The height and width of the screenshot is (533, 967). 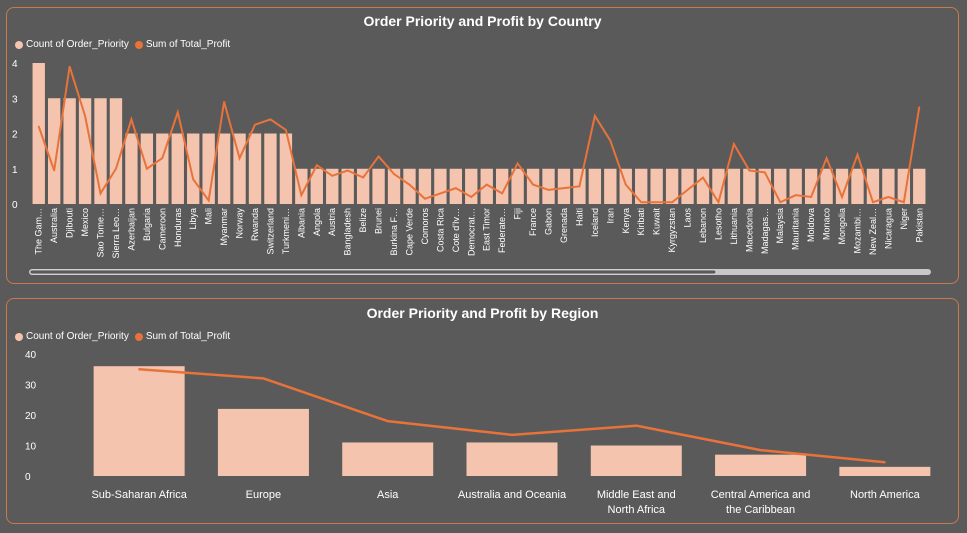 What do you see at coordinates (780, 226) in the screenshot?
I see `x-tick-label: Malaysia` at bounding box center [780, 226].